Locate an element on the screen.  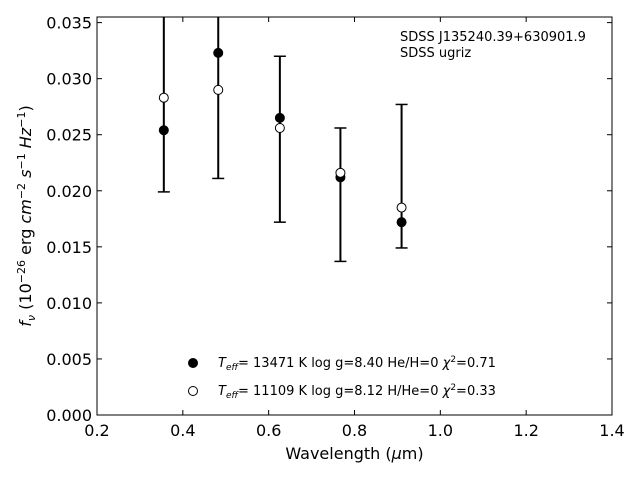
x-tick-label: 1.2 is located at coordinates (525, 430).